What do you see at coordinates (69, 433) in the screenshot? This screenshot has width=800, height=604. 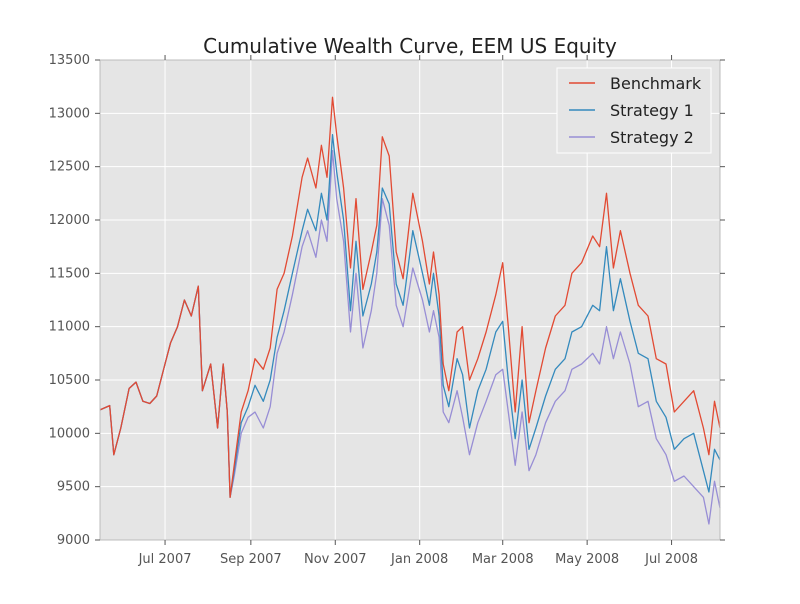 I see `y-tick-label: 10000` at bounding box center [69, 433].